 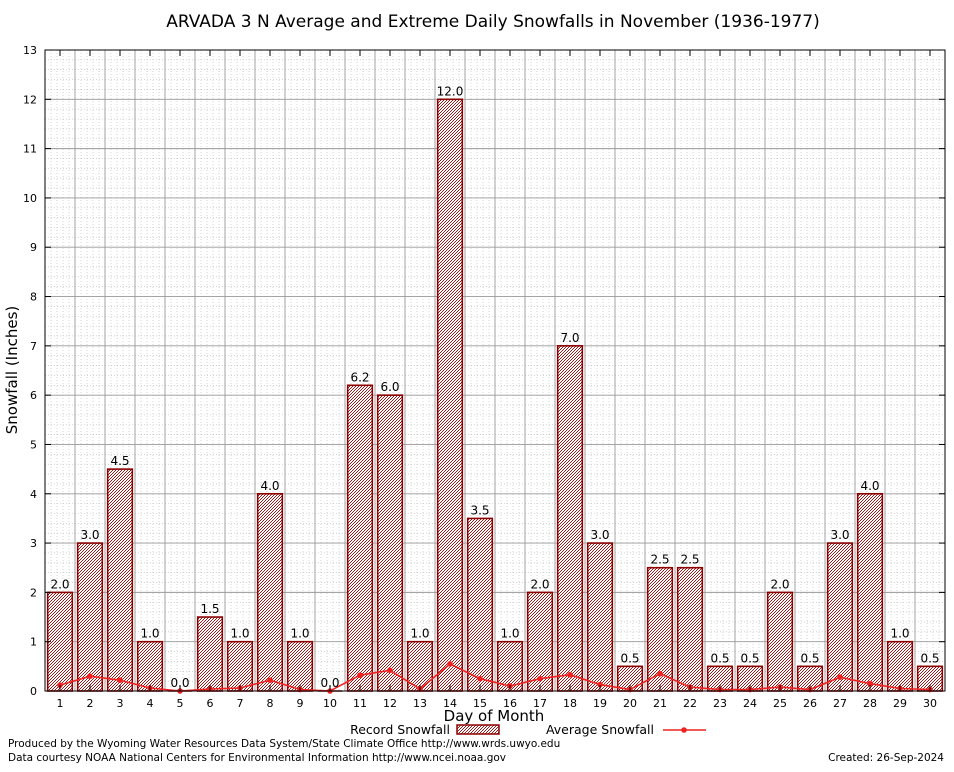 What do you see at coordinates (33, 691) in the screenshot?
I see `y-tick-label-0: 0` at bounding box center [33, 691].